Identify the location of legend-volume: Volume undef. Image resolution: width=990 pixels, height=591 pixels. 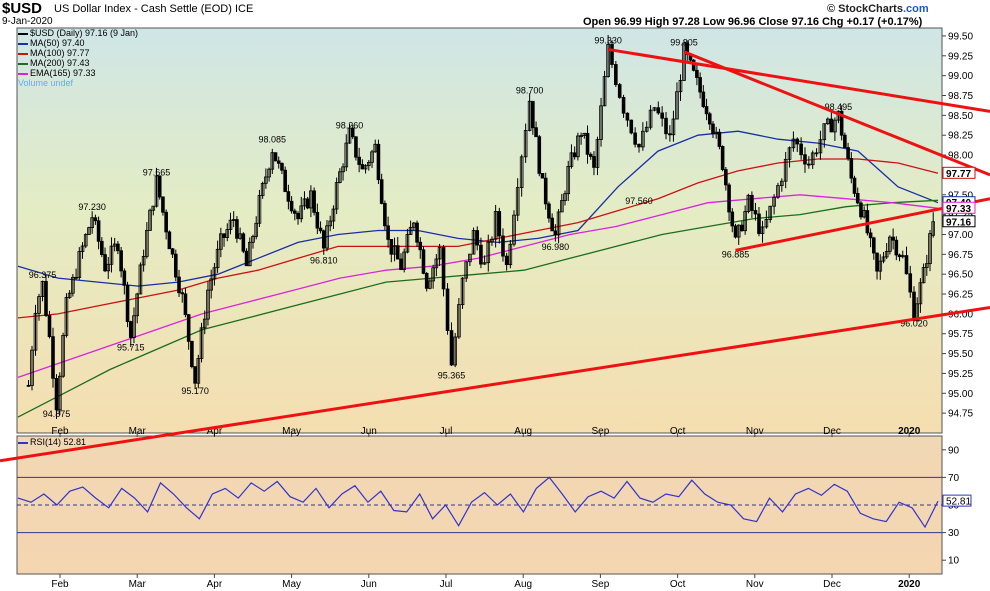
(46, 83).